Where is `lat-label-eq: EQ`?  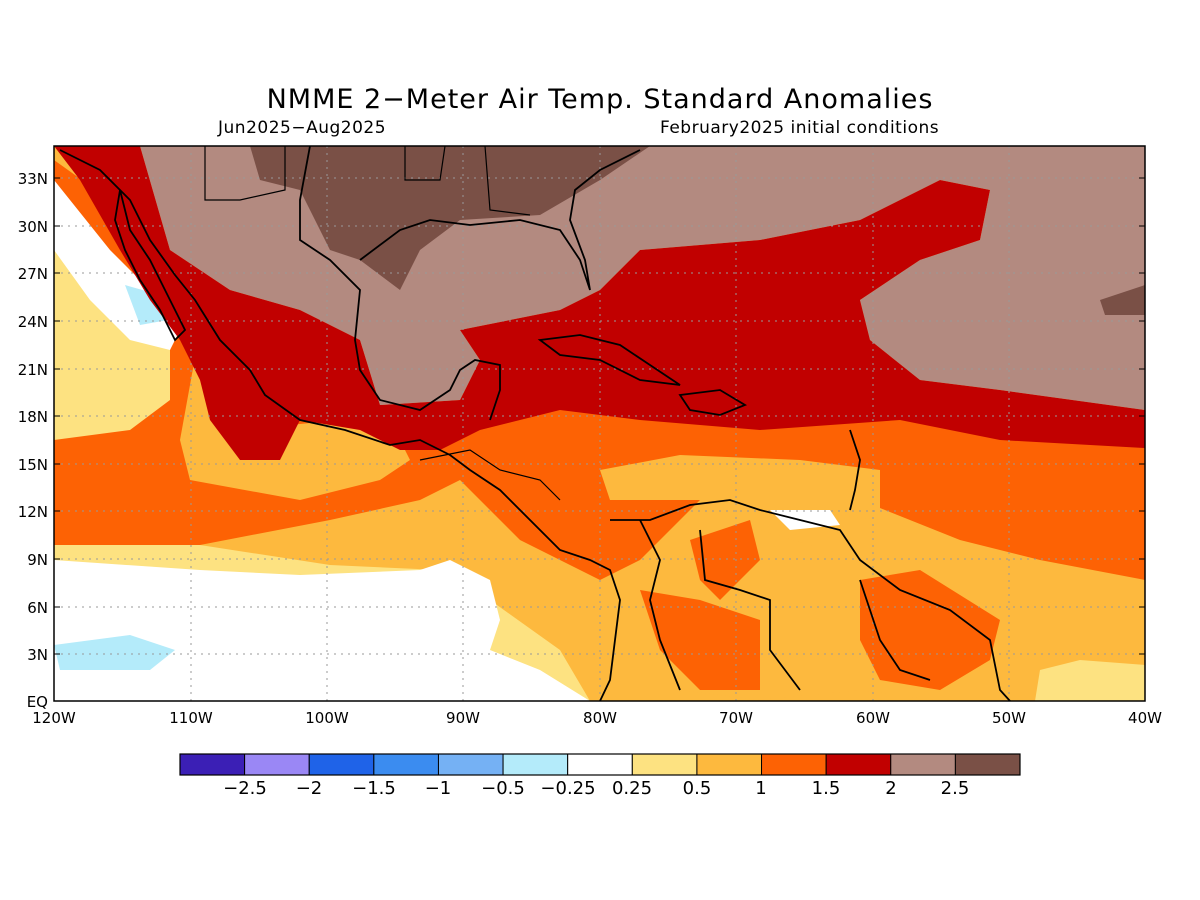
lat-label-eq: EQ is located at coordinates (37, 702).